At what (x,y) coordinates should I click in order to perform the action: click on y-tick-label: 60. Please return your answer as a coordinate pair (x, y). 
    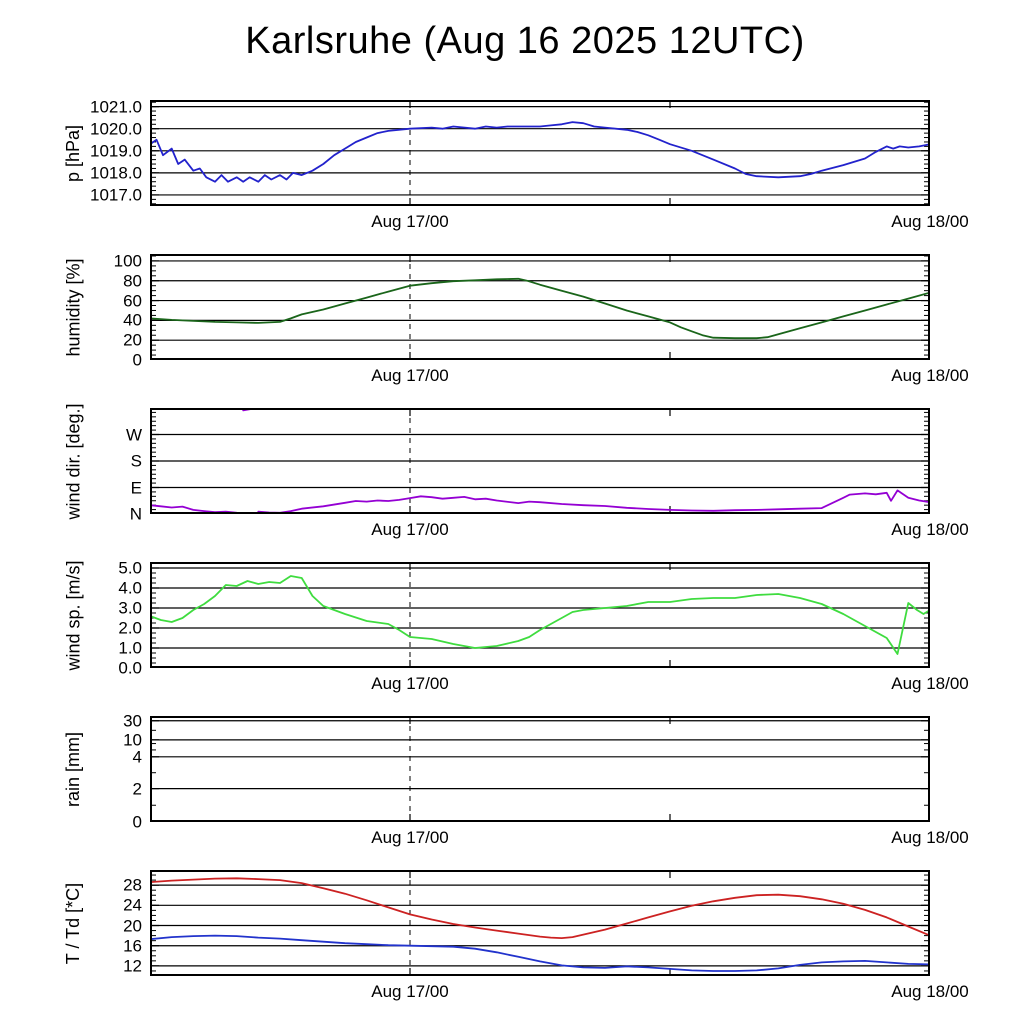
    Looking at the image, I should click on (132, 301).